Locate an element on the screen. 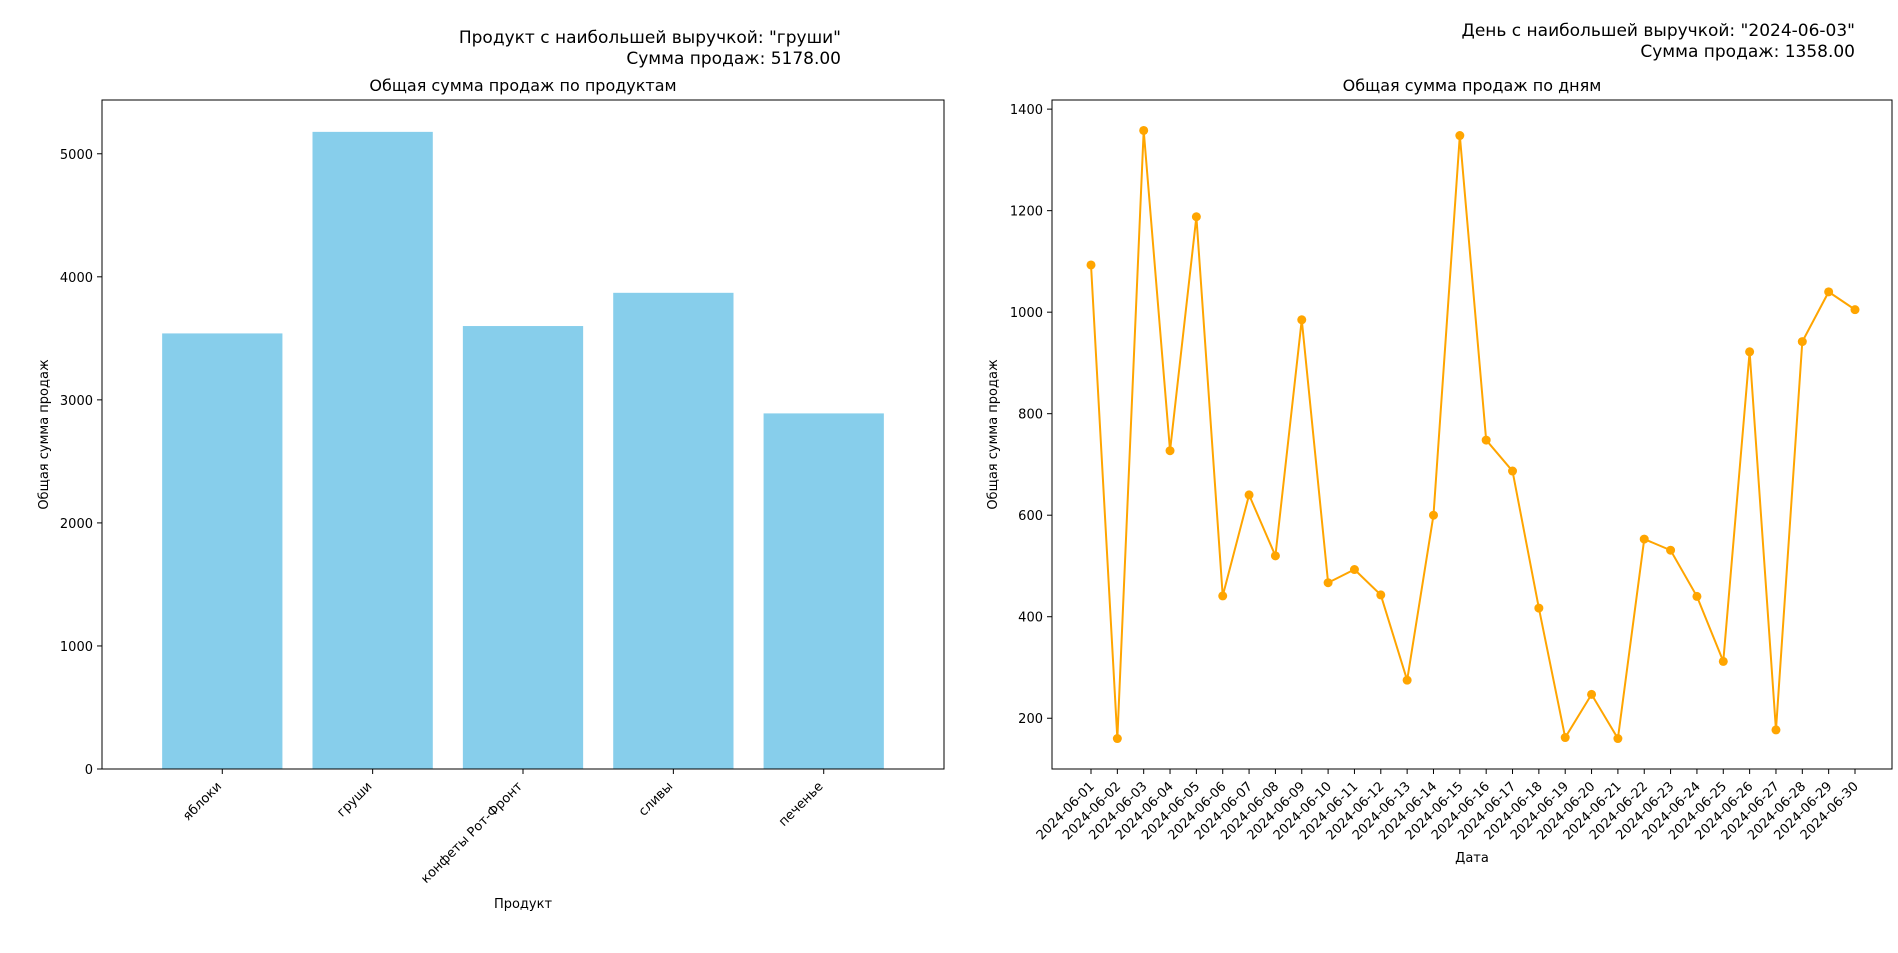 This screenshot has width=1898, height=953. chart-title: Общая сумма продаж по продуктам is located at coordinates (522, 85).